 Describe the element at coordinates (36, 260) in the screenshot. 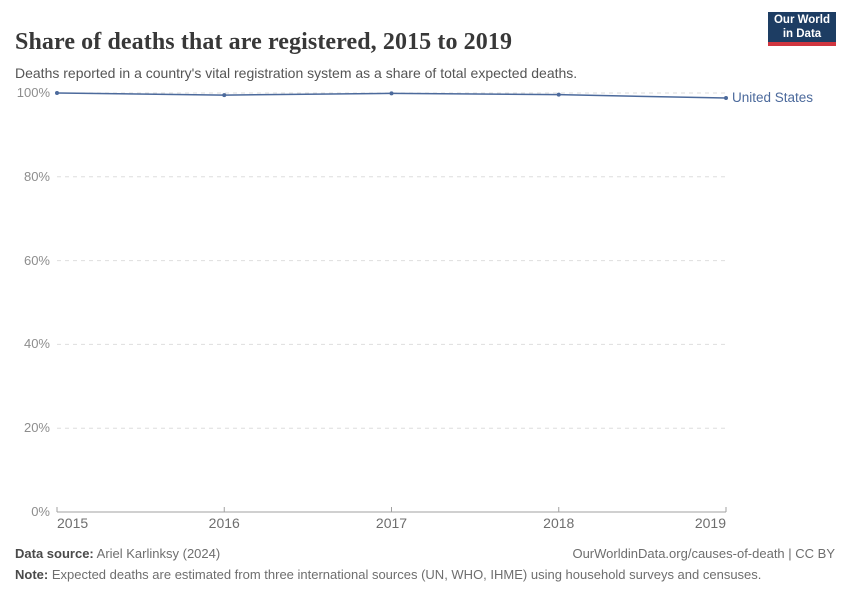

I see `y-axis-tick-label: 60%` at that location.